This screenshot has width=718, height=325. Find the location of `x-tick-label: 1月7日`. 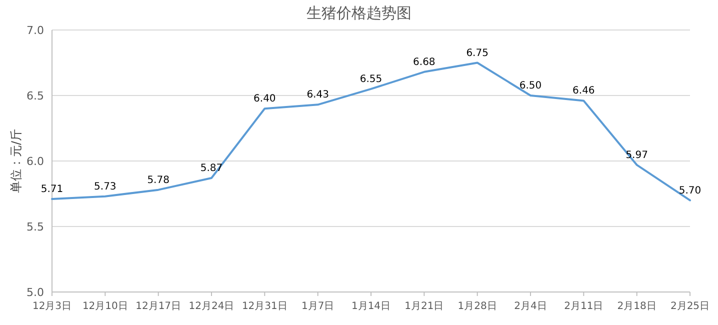

x-tick-label: 1月7日 is located at coordinates (317, 306).